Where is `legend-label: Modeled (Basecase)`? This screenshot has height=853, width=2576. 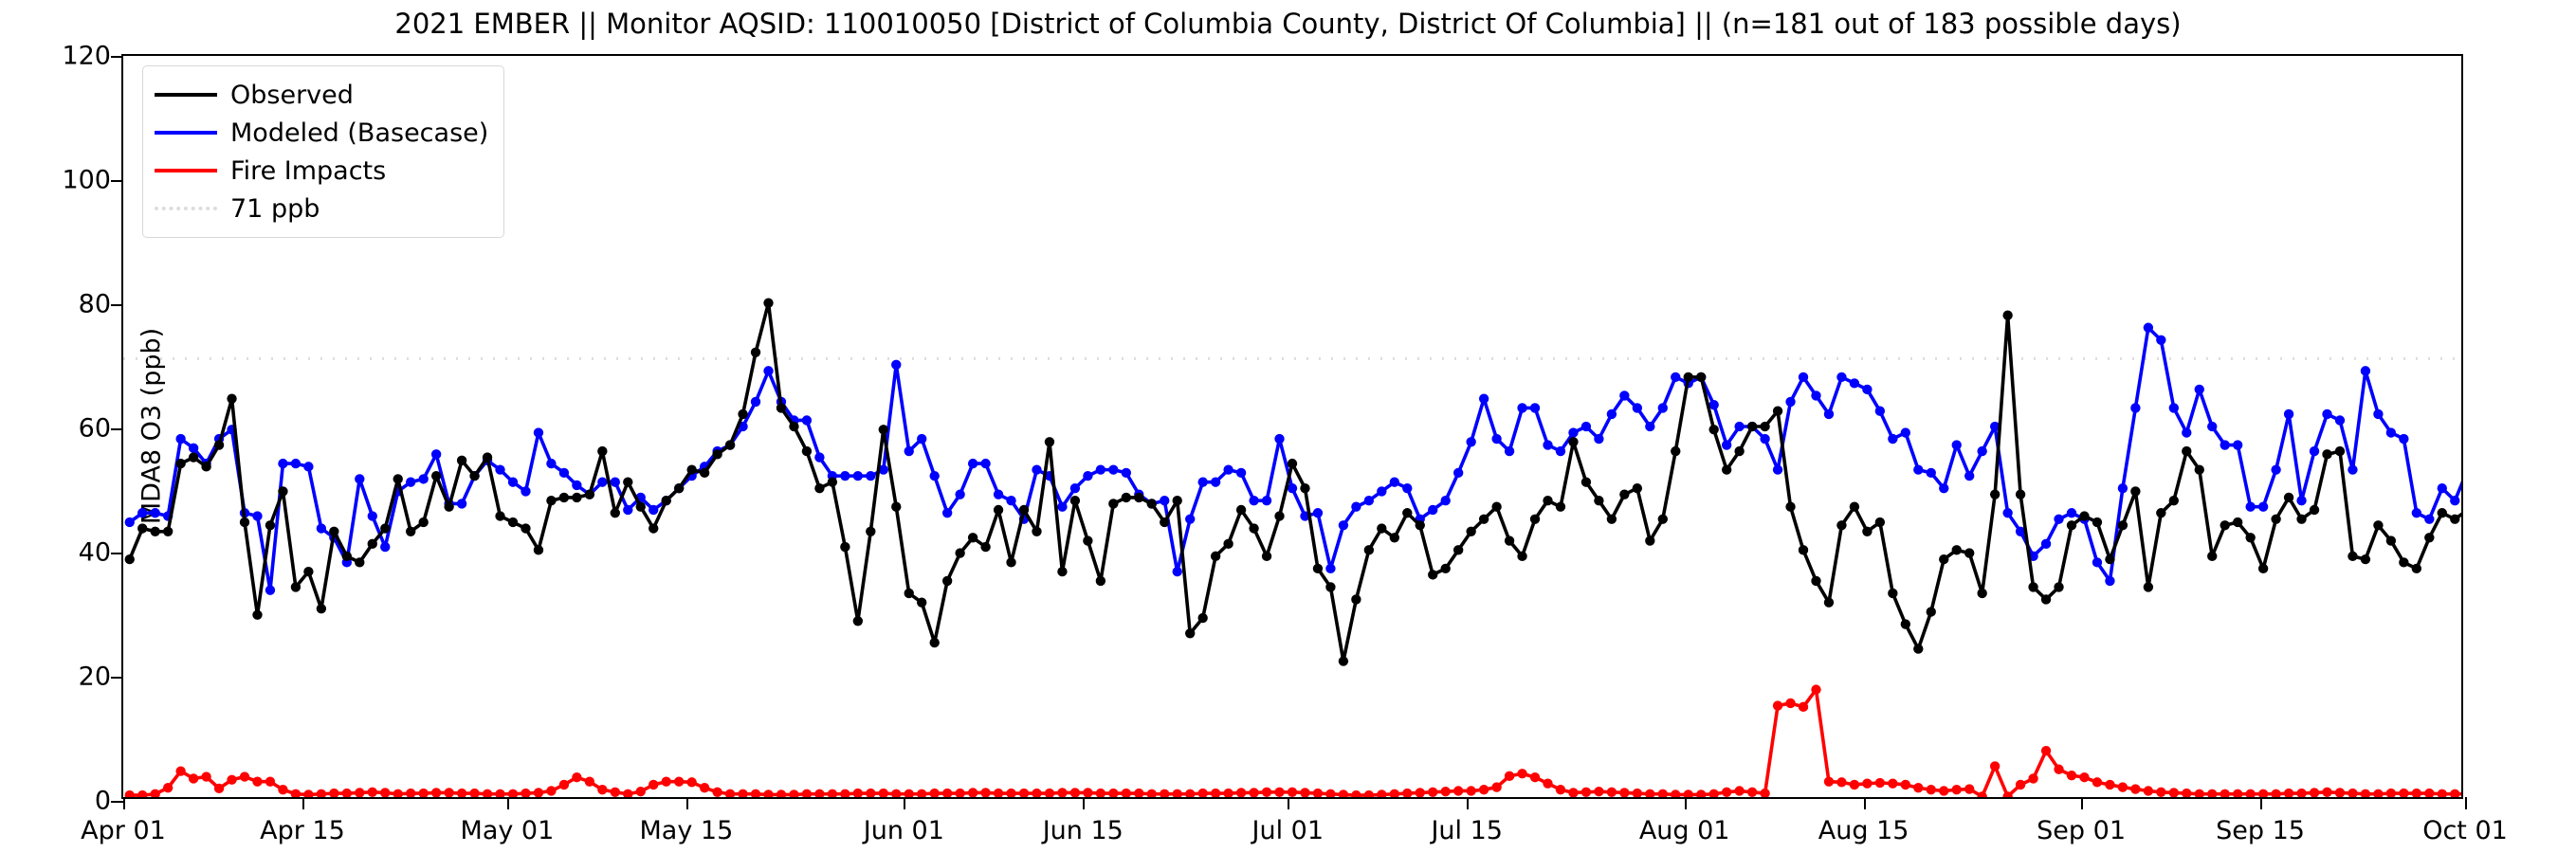
legend-label: Modeled (Basecase) is located at coordinates (359, 133).